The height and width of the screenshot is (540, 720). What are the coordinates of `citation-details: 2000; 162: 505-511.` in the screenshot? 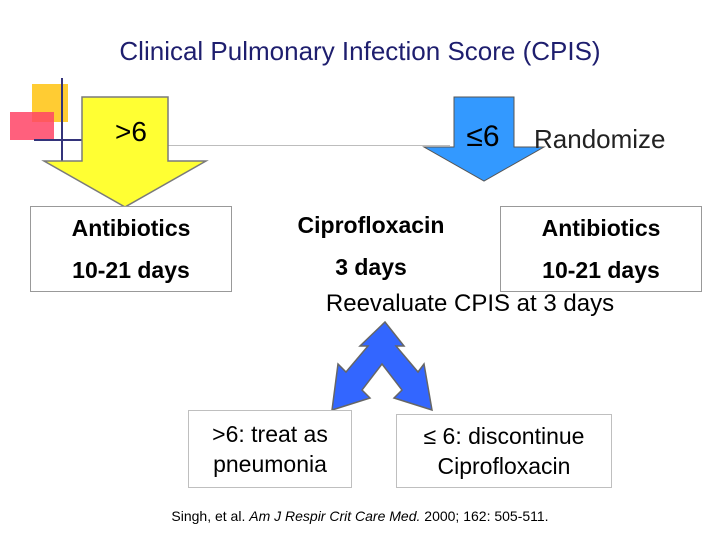 It's located at (484, 516).